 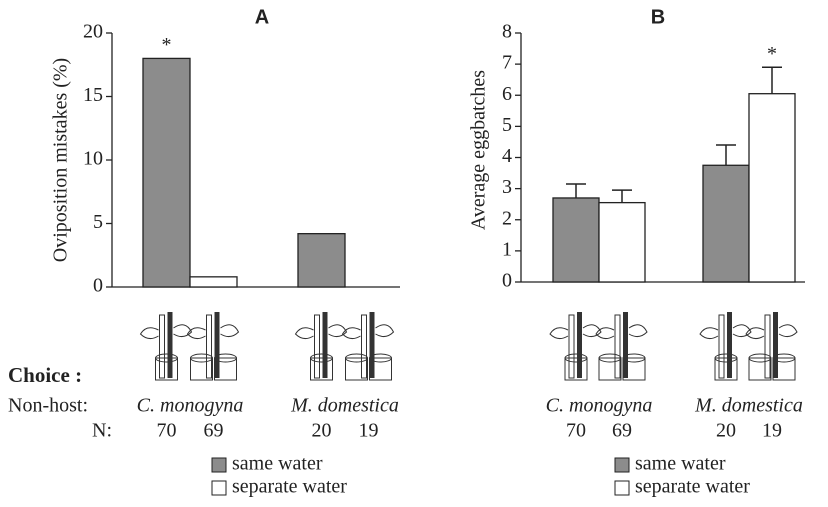 What do you see at coordinates (102, 431) in the screenshot?
I see `n-label: N:` at bounding box center [102, 431].